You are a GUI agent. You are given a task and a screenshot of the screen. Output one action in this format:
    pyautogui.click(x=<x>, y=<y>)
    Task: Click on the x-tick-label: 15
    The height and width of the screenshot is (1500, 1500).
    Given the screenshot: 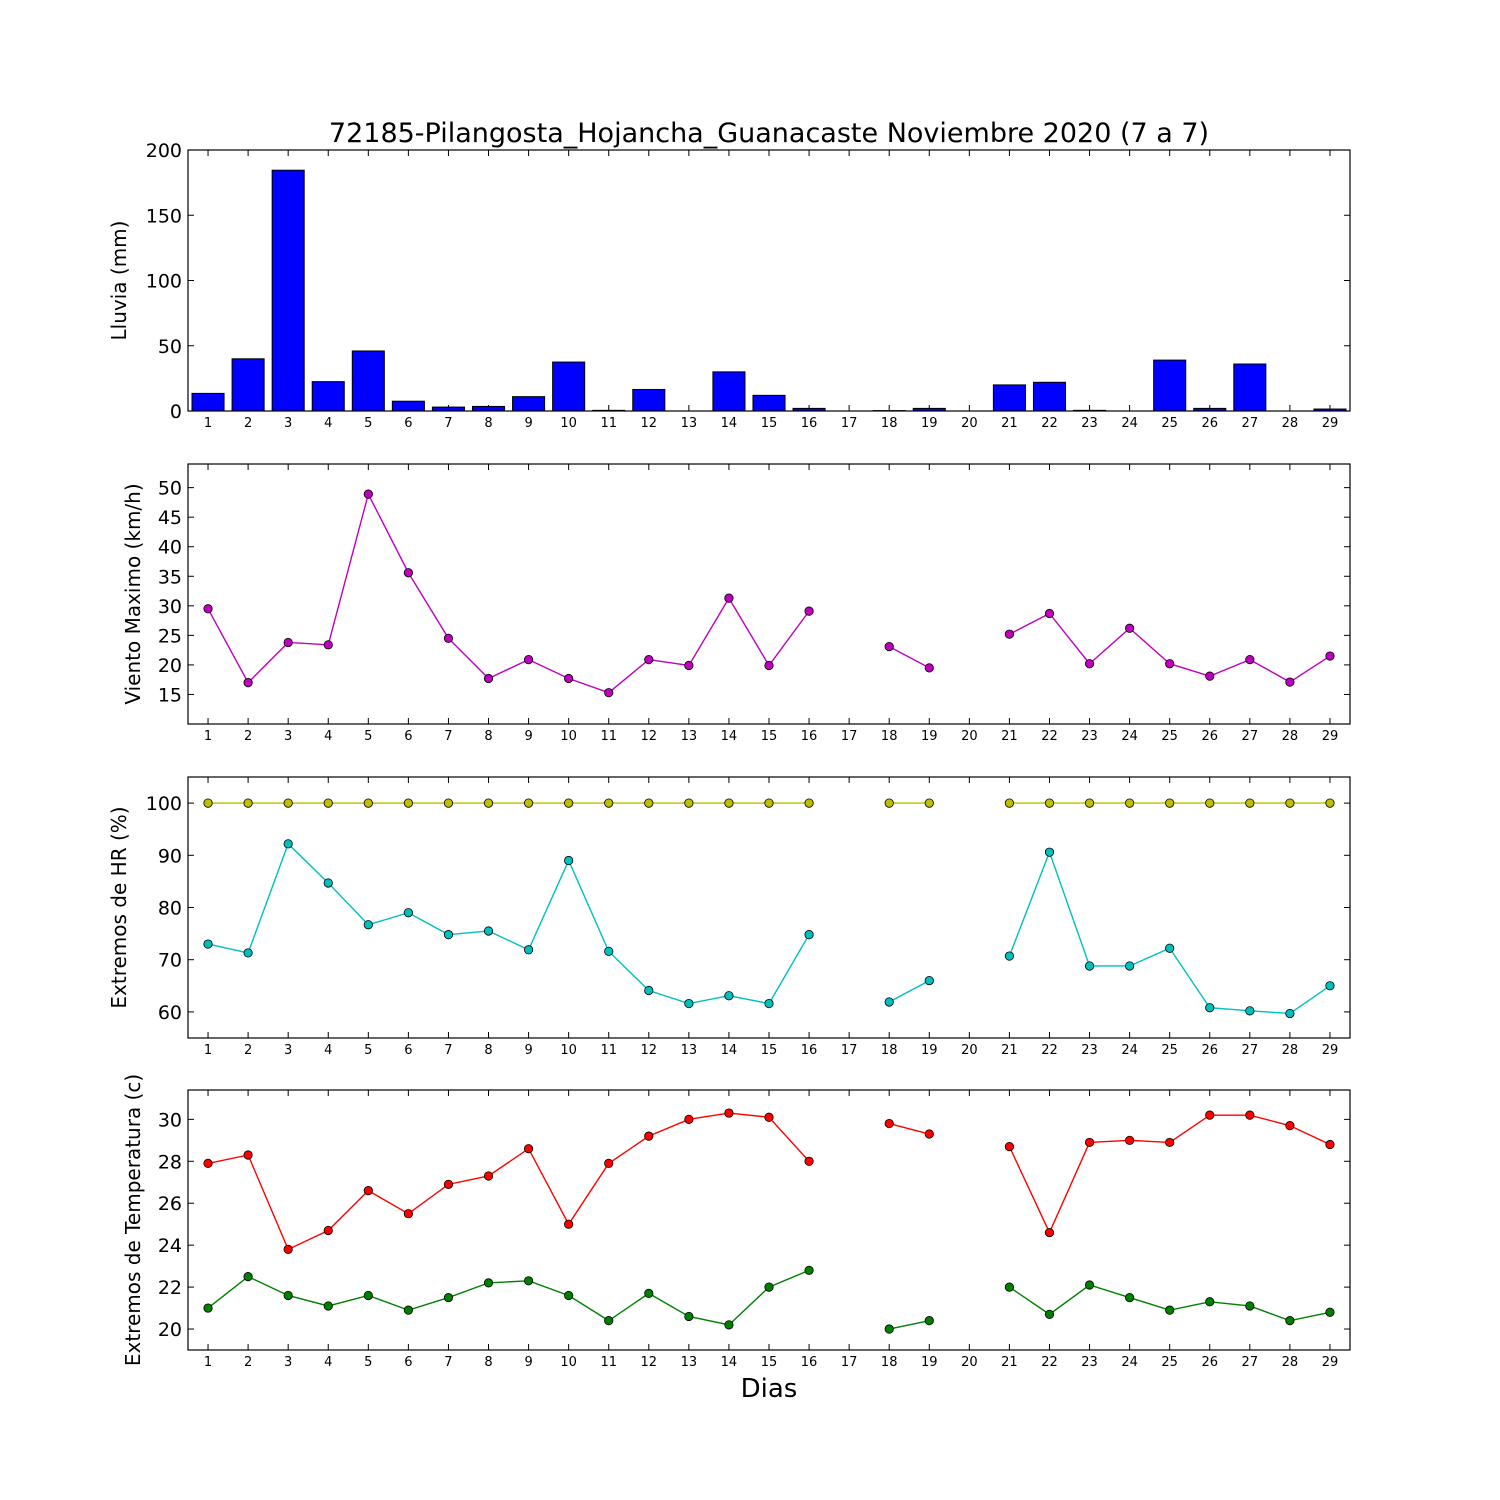 What is the action you would take?
    pyautogui.click(x=769, y=1050)
    